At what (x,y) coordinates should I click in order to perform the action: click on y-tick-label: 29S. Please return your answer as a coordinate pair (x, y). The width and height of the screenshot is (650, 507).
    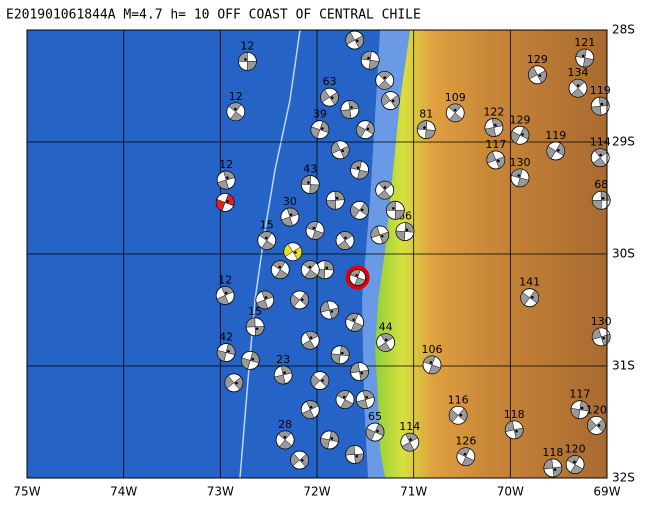
    Looking at the image, I should click on (623, 142).